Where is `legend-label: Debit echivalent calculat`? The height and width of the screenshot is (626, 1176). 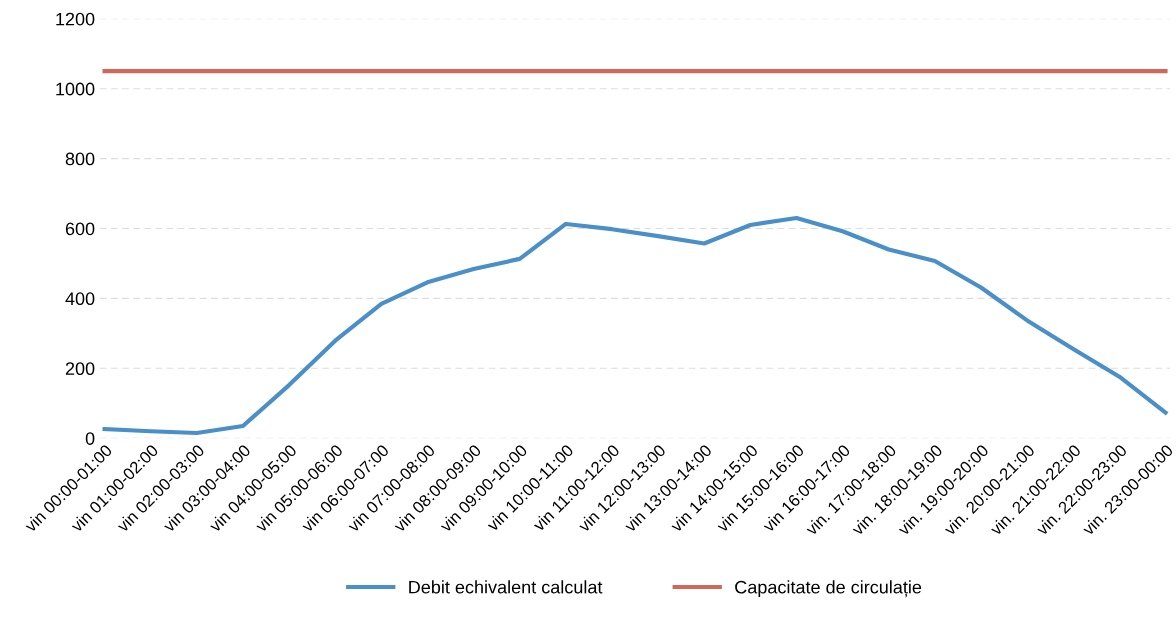 legend-label: Debit echivalent calculat is located at coordinates (506, 587).